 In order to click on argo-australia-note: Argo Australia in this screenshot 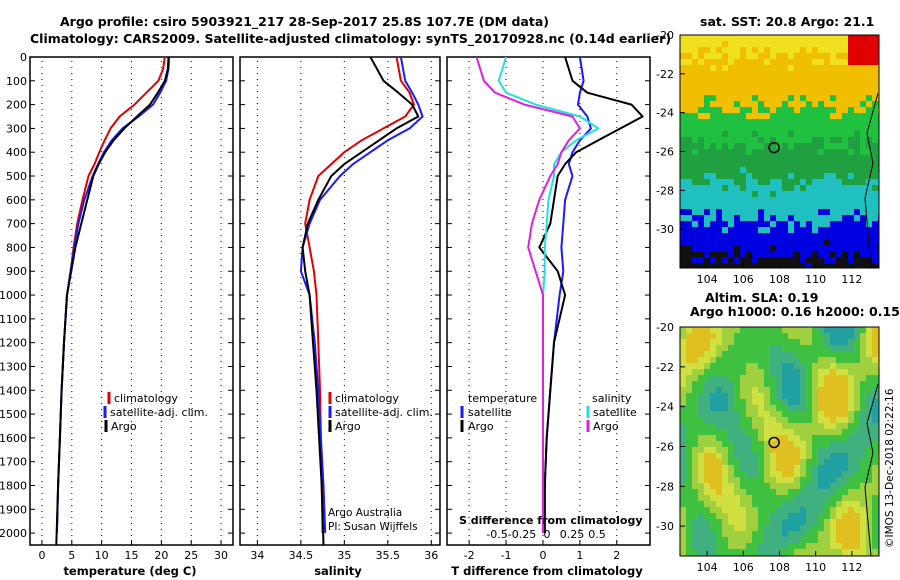, I will do `click(365, 513)`.